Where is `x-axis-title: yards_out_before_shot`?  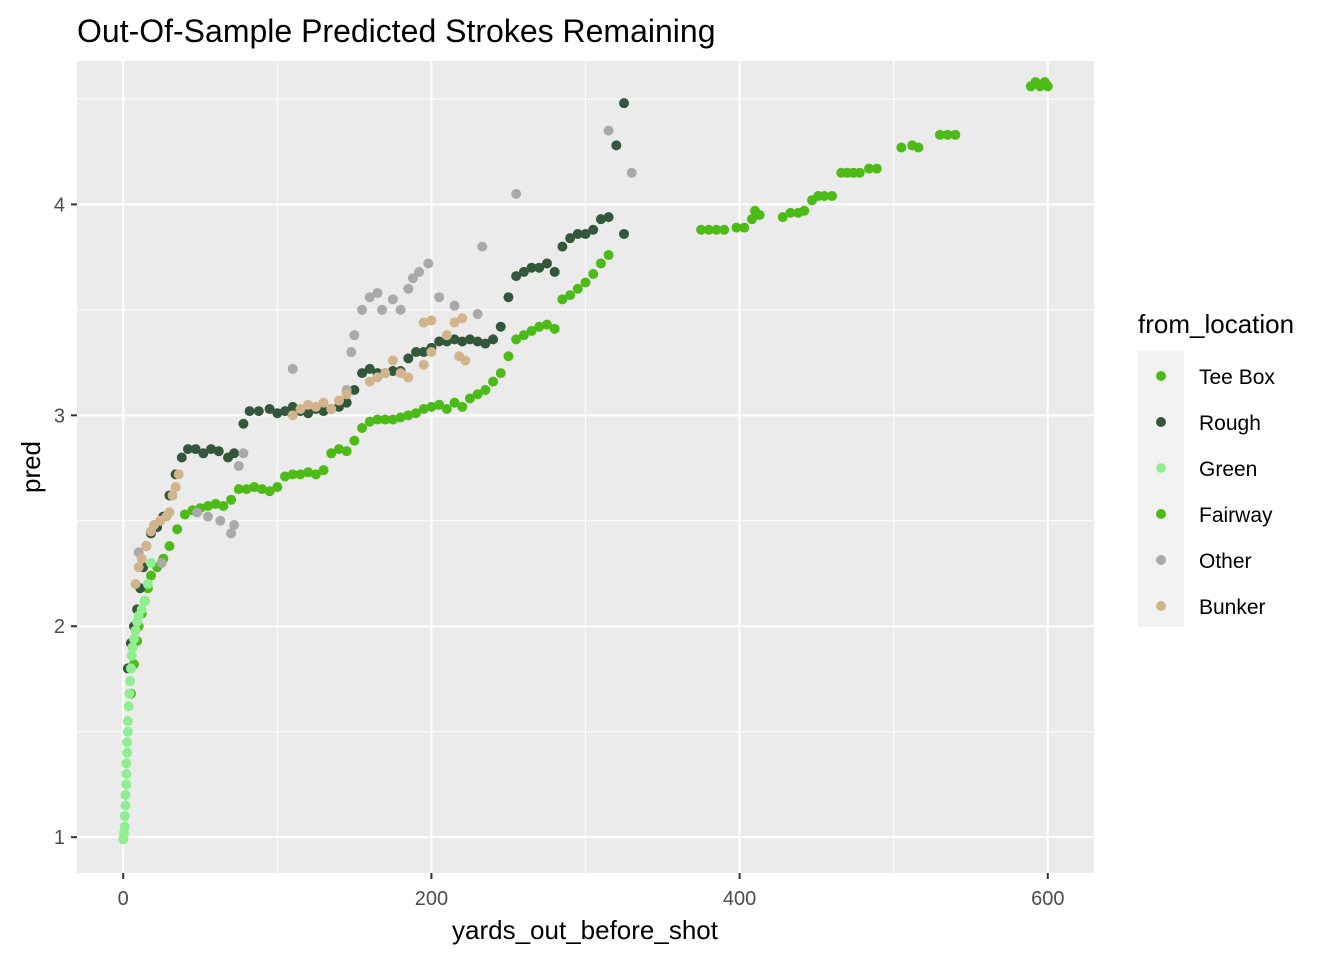 x-axis-title: yards_out_before_shot is located at coordinates (585, 930).